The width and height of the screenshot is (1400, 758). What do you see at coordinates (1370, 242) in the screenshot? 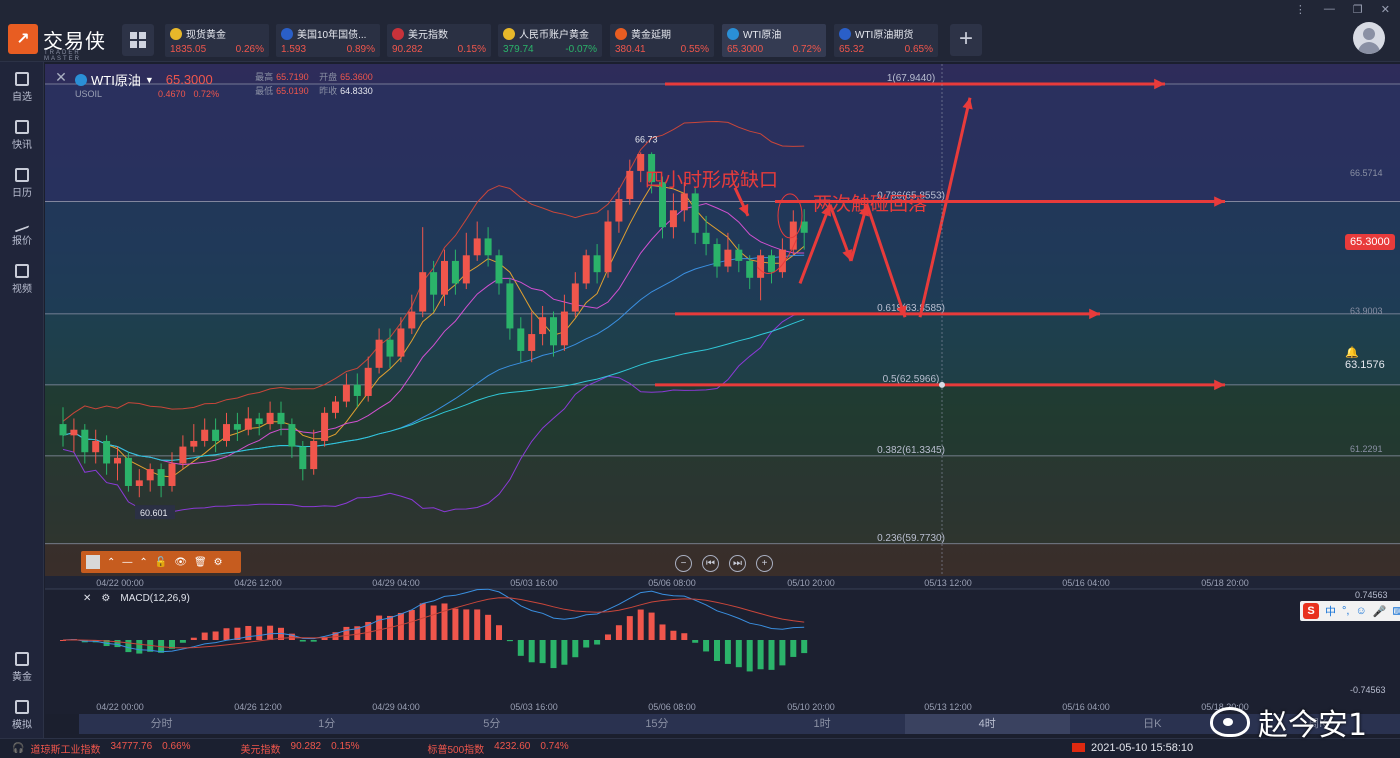
I see `current-price-tag: 65.3000` at bounding box center [1370, 242].